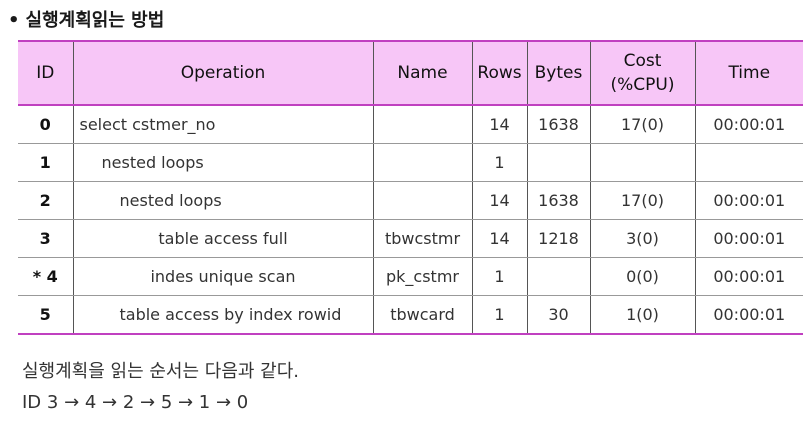 The height and width of the screenshot is (421, 808). I want to click on section-title-text: 실행계획읽는 방법, so click(95, 20).